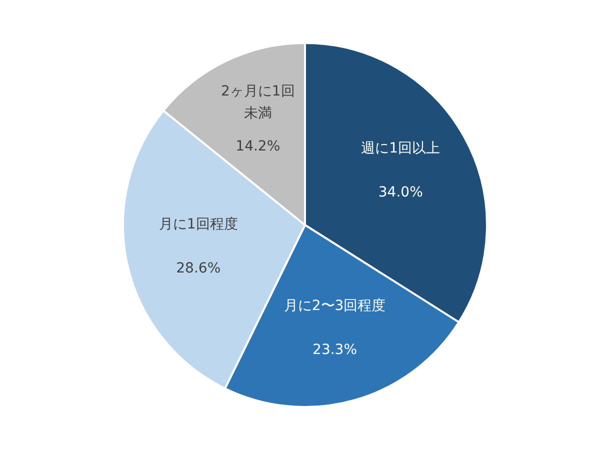 The image size is (609, 451). Describe the element at coordinates (258, 102) in the screenshot. I see `slice-label: 2ヶ月に1回未満` at that location.